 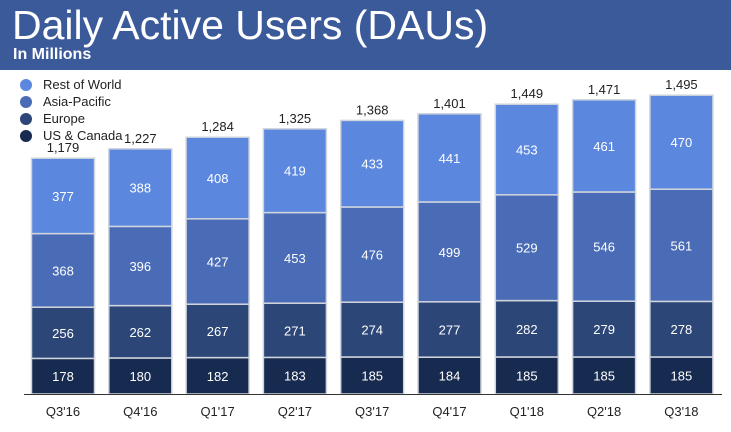 I want to click on x-tick-label: Q4'16, so click(x=140, y=411).